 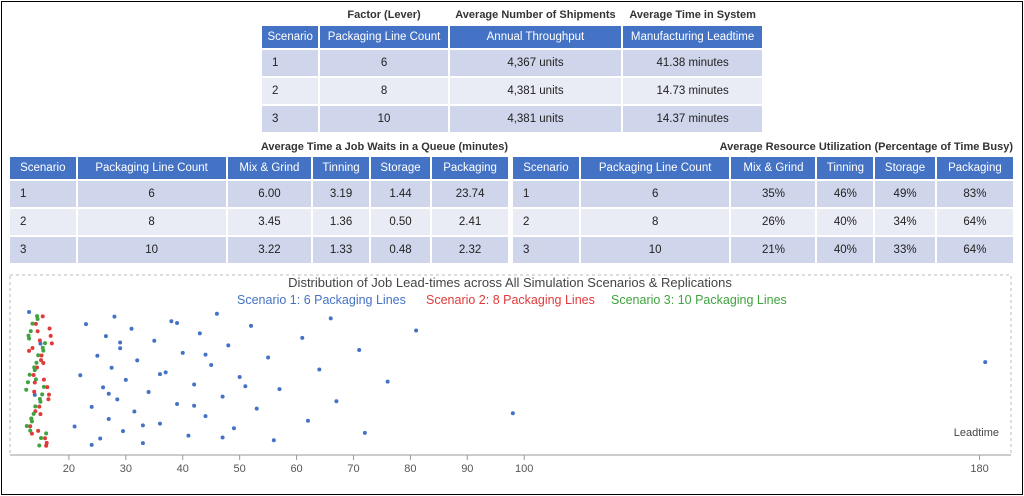 I want to click on table-cell: 2, so click(x=546, y=222).